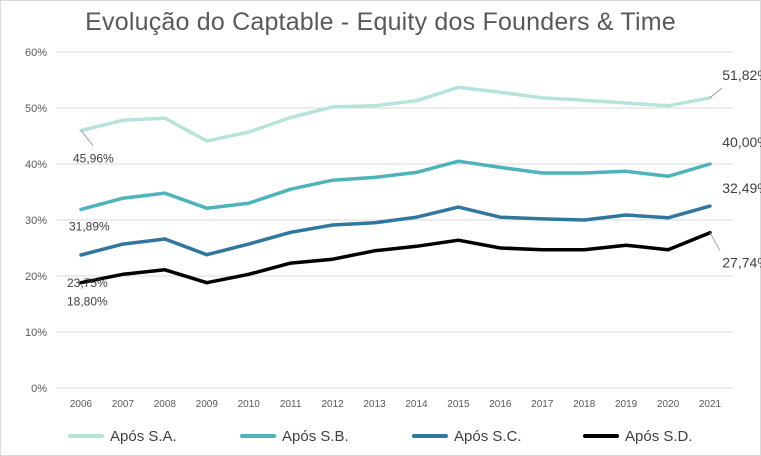  I want to click on x-tick-label: 2014, so click(416, 404).